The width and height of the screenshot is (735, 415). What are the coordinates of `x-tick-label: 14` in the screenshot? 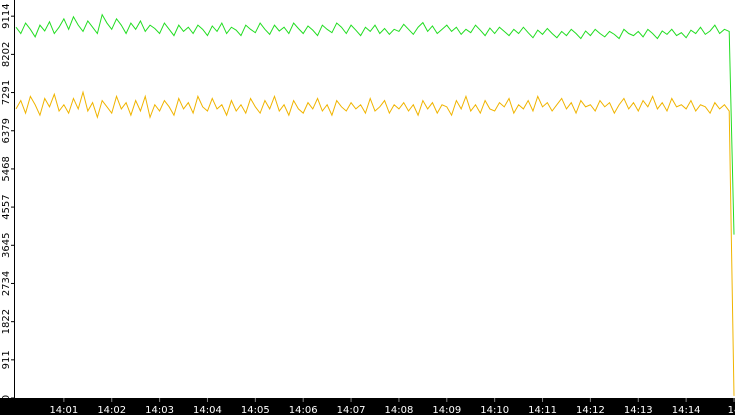 It's located at (731, 410).